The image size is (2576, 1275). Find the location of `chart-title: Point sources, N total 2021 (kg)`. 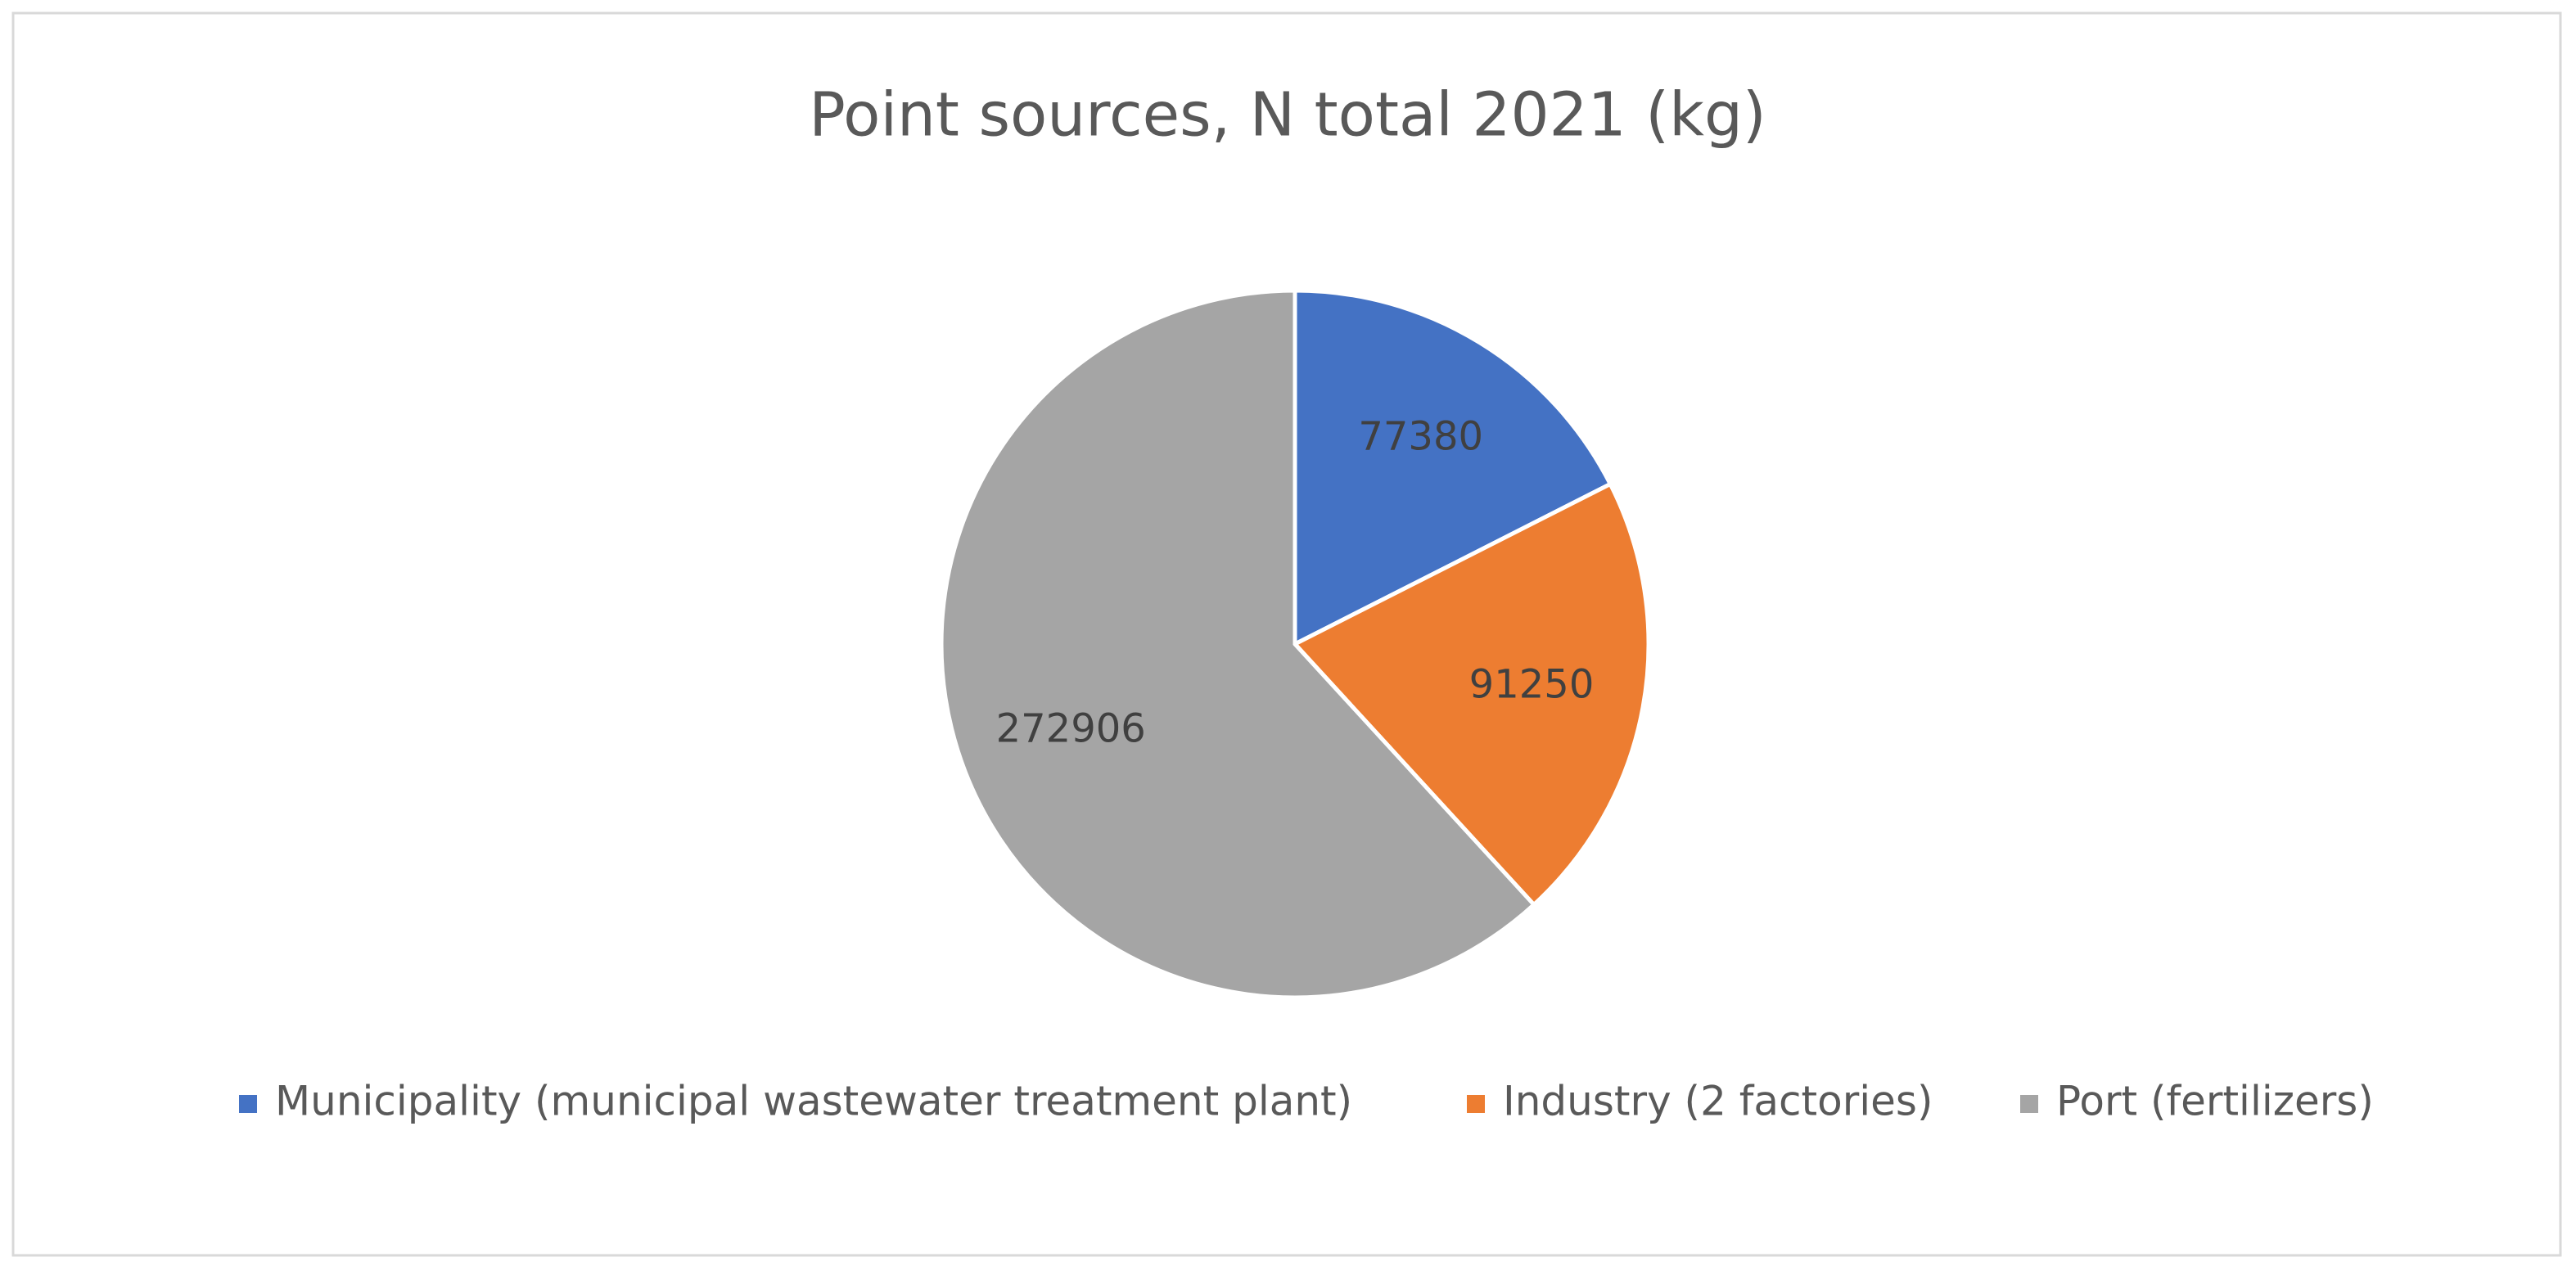

chart-title: Point sources, N total 2021 (kg) is located at coordinates (1287, 115).